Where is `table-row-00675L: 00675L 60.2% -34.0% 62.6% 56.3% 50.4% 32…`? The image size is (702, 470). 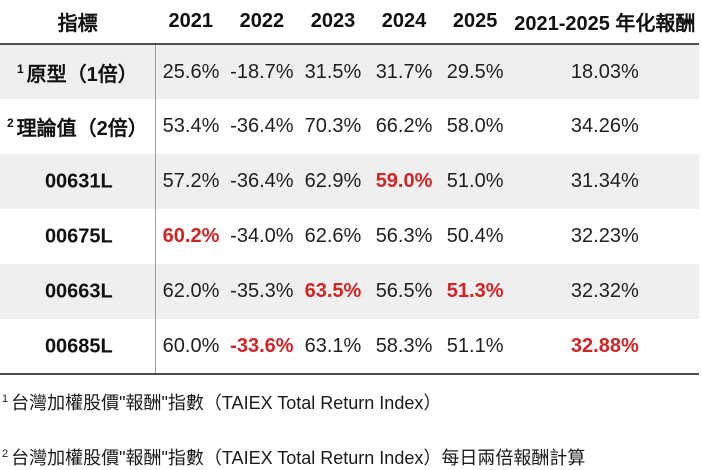
table-row-00675L: 00675L 60.2% -34.0% 62.6% 56.3% 50.4% 32… is located at coordinates (349, 236).